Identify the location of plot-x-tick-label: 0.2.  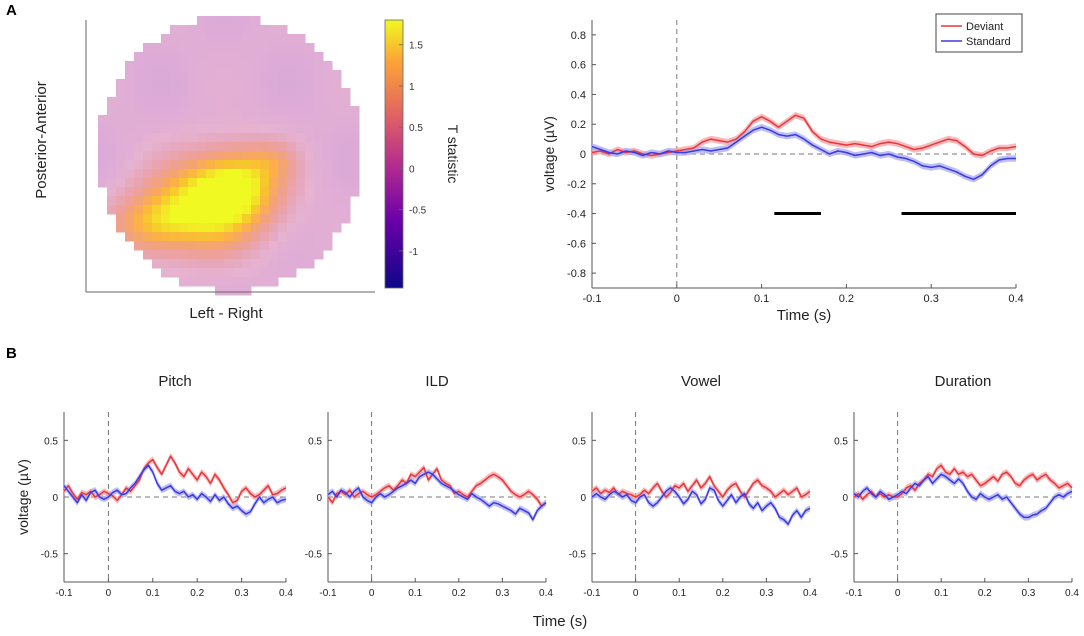
(459, 593).